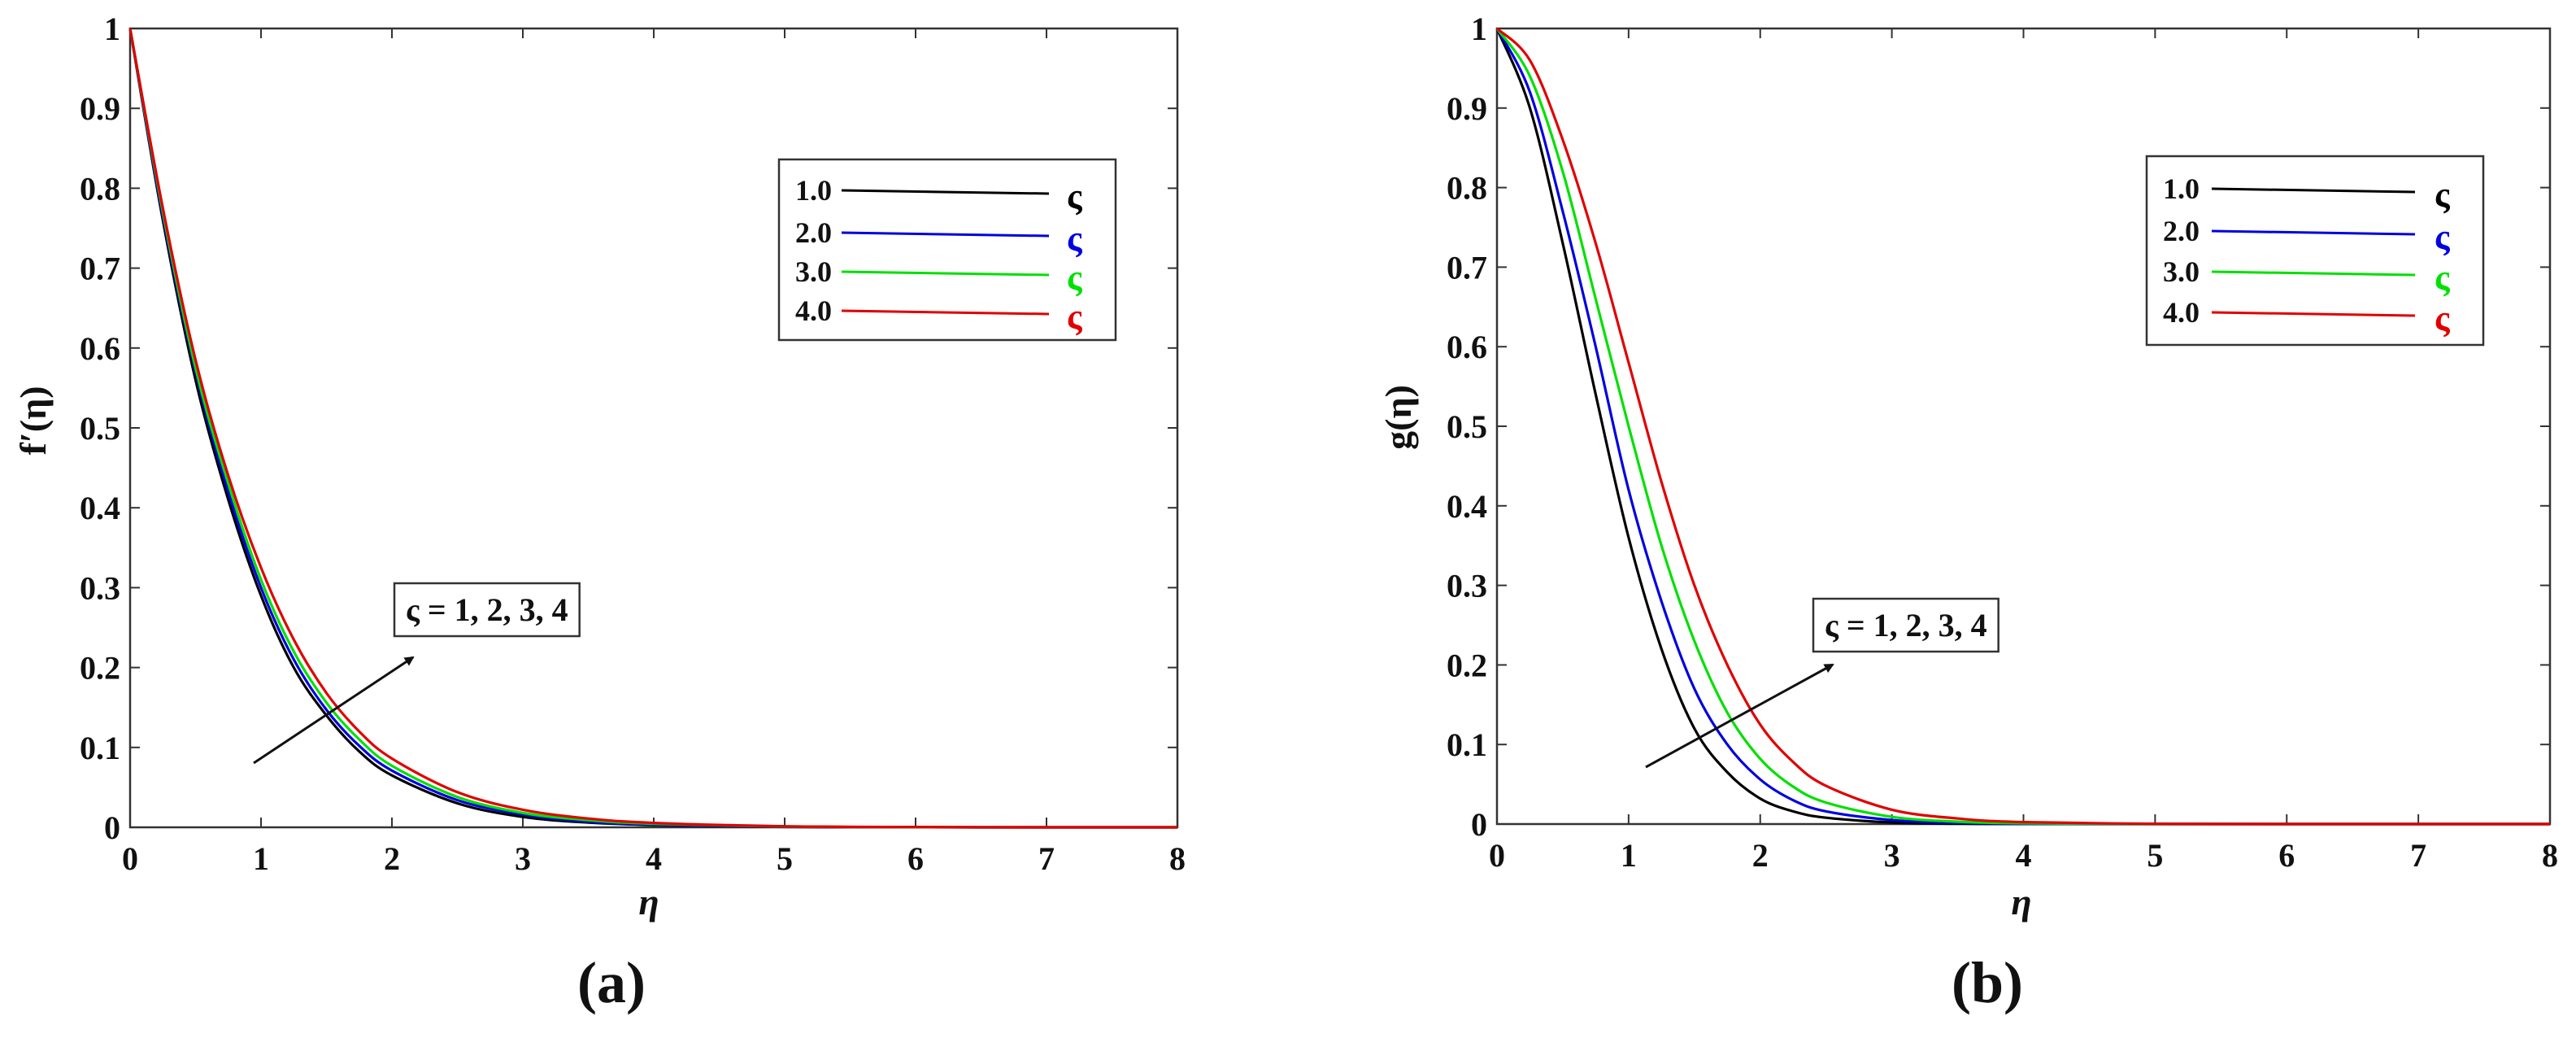 Image resolution: width=2576 pixels, height=1038 pixels. I want to click on chart-a-annotation: ς = 1, 2, 3, 4, so click(487, 610).